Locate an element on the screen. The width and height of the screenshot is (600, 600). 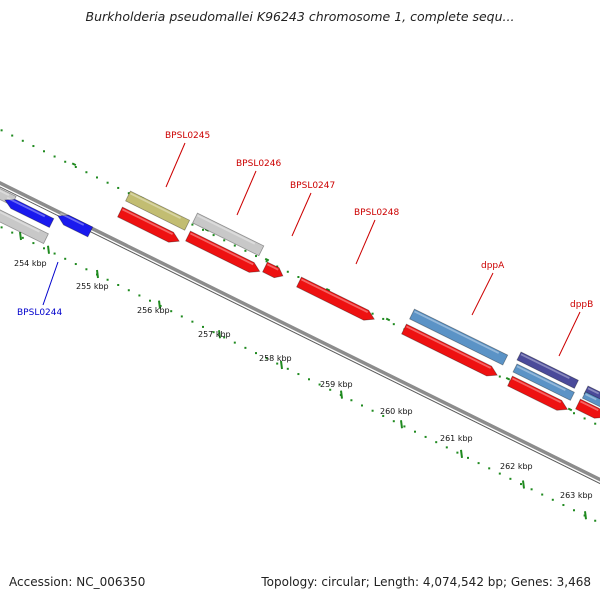
feature-dppa is located at coordinates (449, 350).